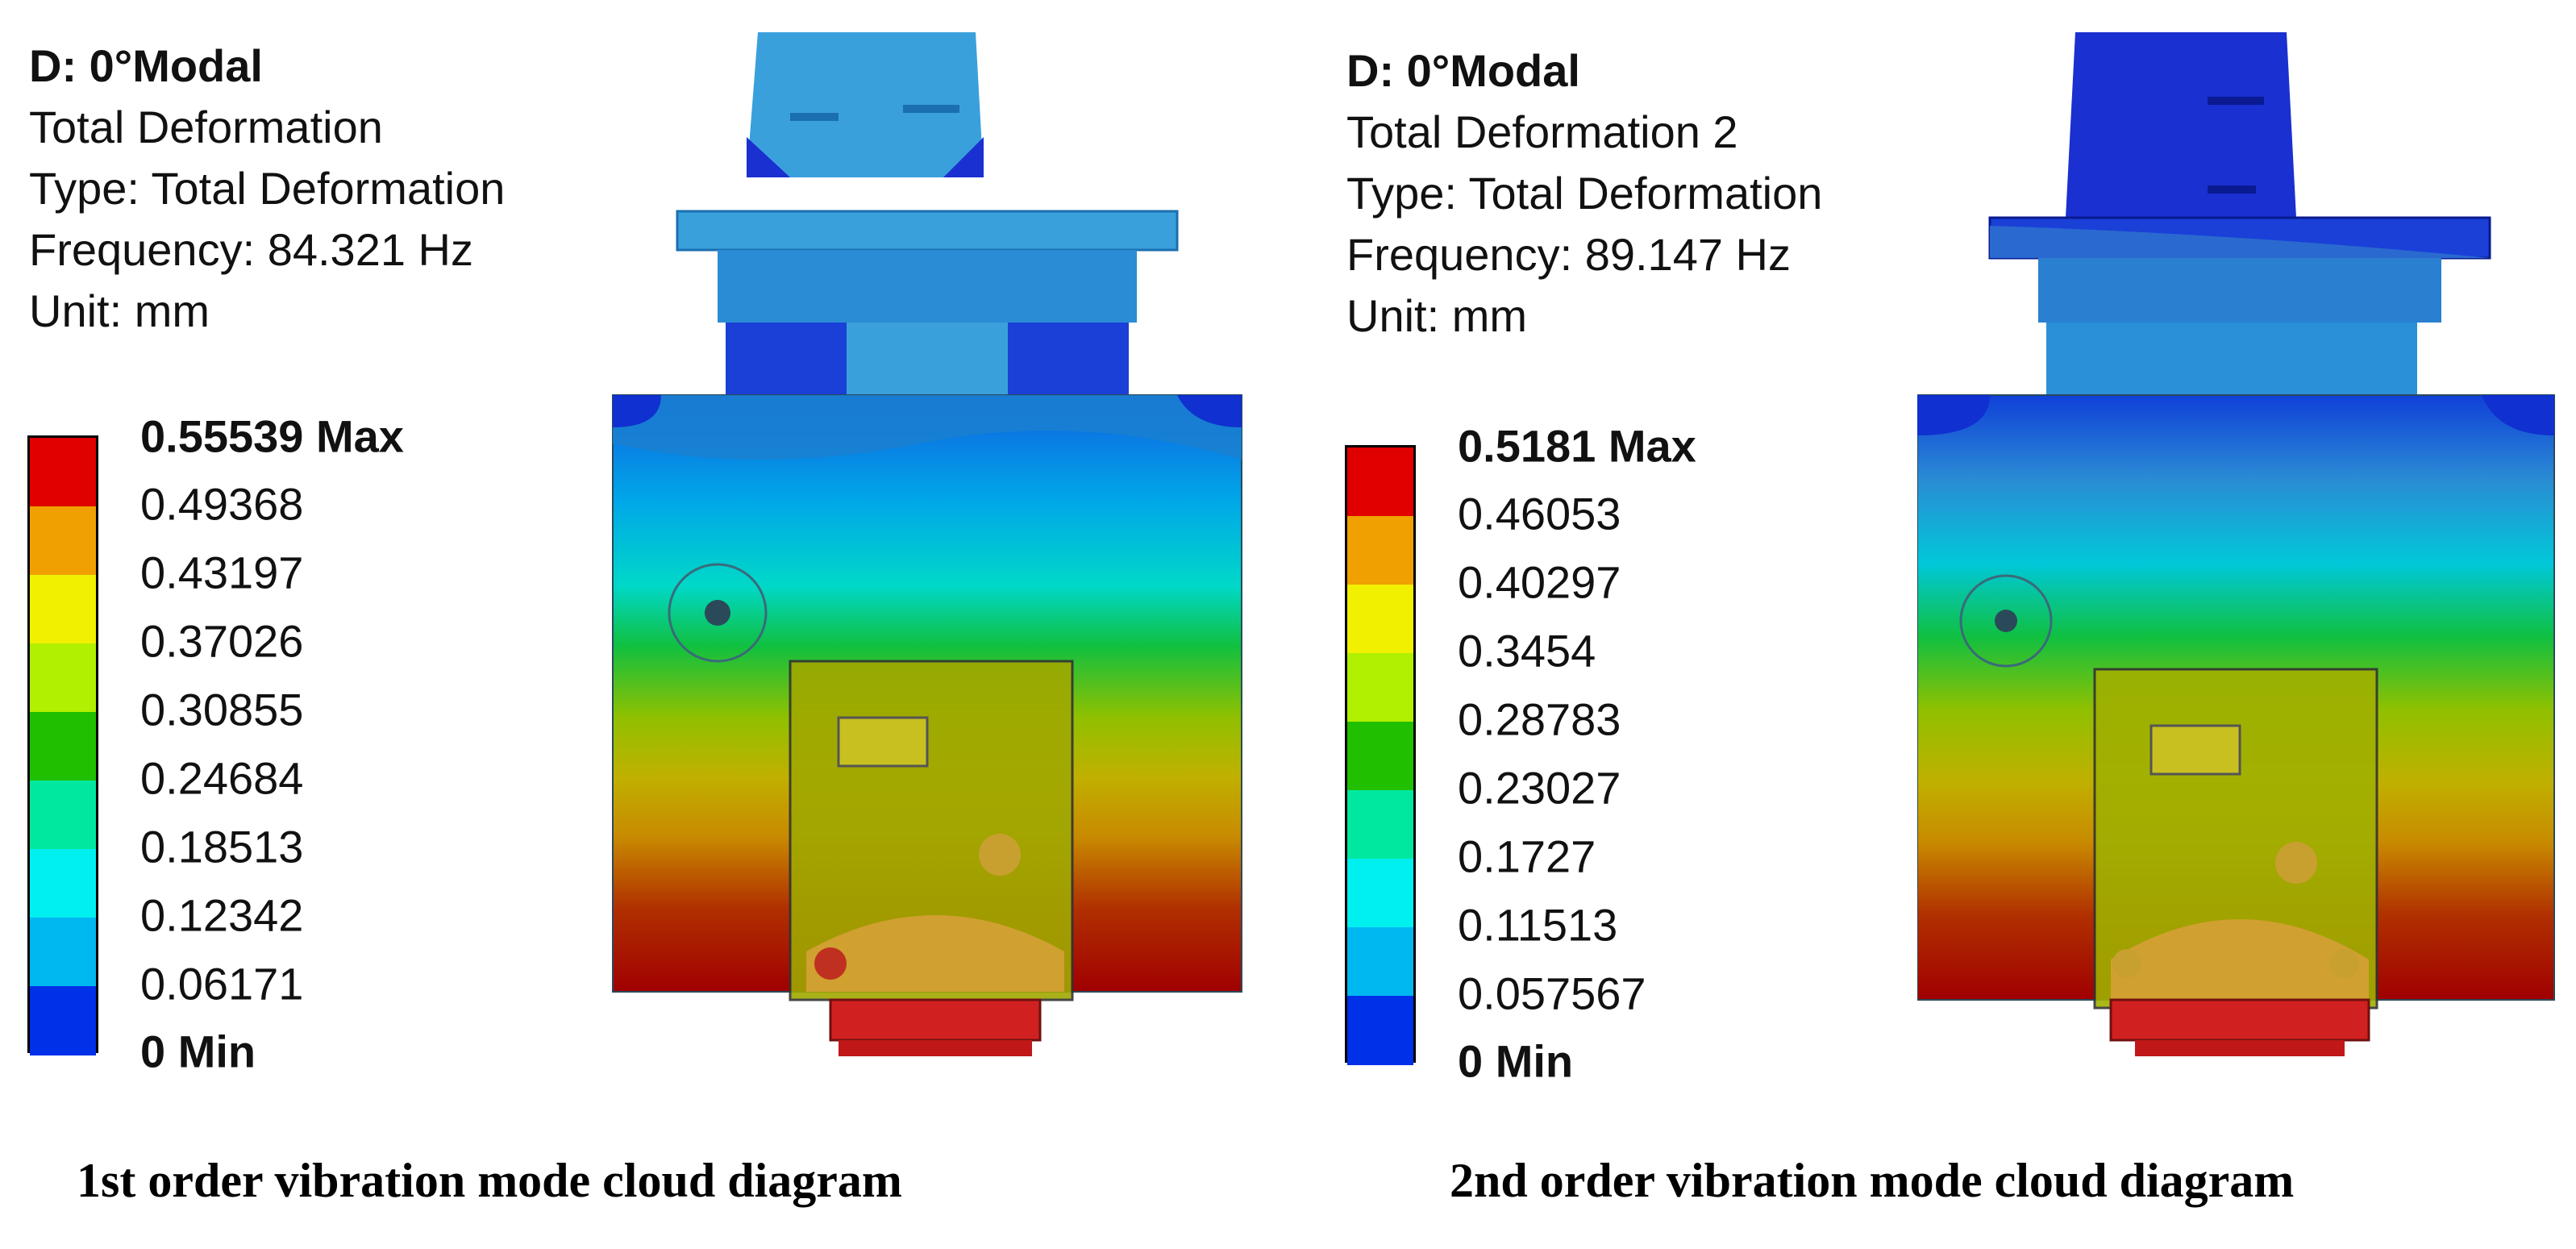  What do you see at coordinates (222, 846) in the screenshot?
I see `legend-label: 0.18513` at bounding box center [222, 846].